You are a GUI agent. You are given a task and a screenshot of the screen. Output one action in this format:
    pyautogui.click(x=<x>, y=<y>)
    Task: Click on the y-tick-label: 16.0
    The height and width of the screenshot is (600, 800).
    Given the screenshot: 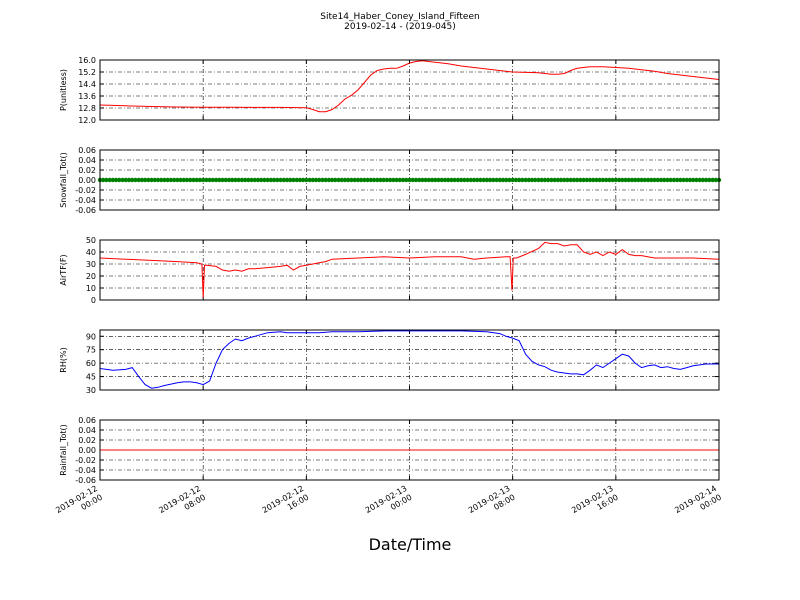 What is the action you would take?
    pyautogui.click(x=87, y=60)
    